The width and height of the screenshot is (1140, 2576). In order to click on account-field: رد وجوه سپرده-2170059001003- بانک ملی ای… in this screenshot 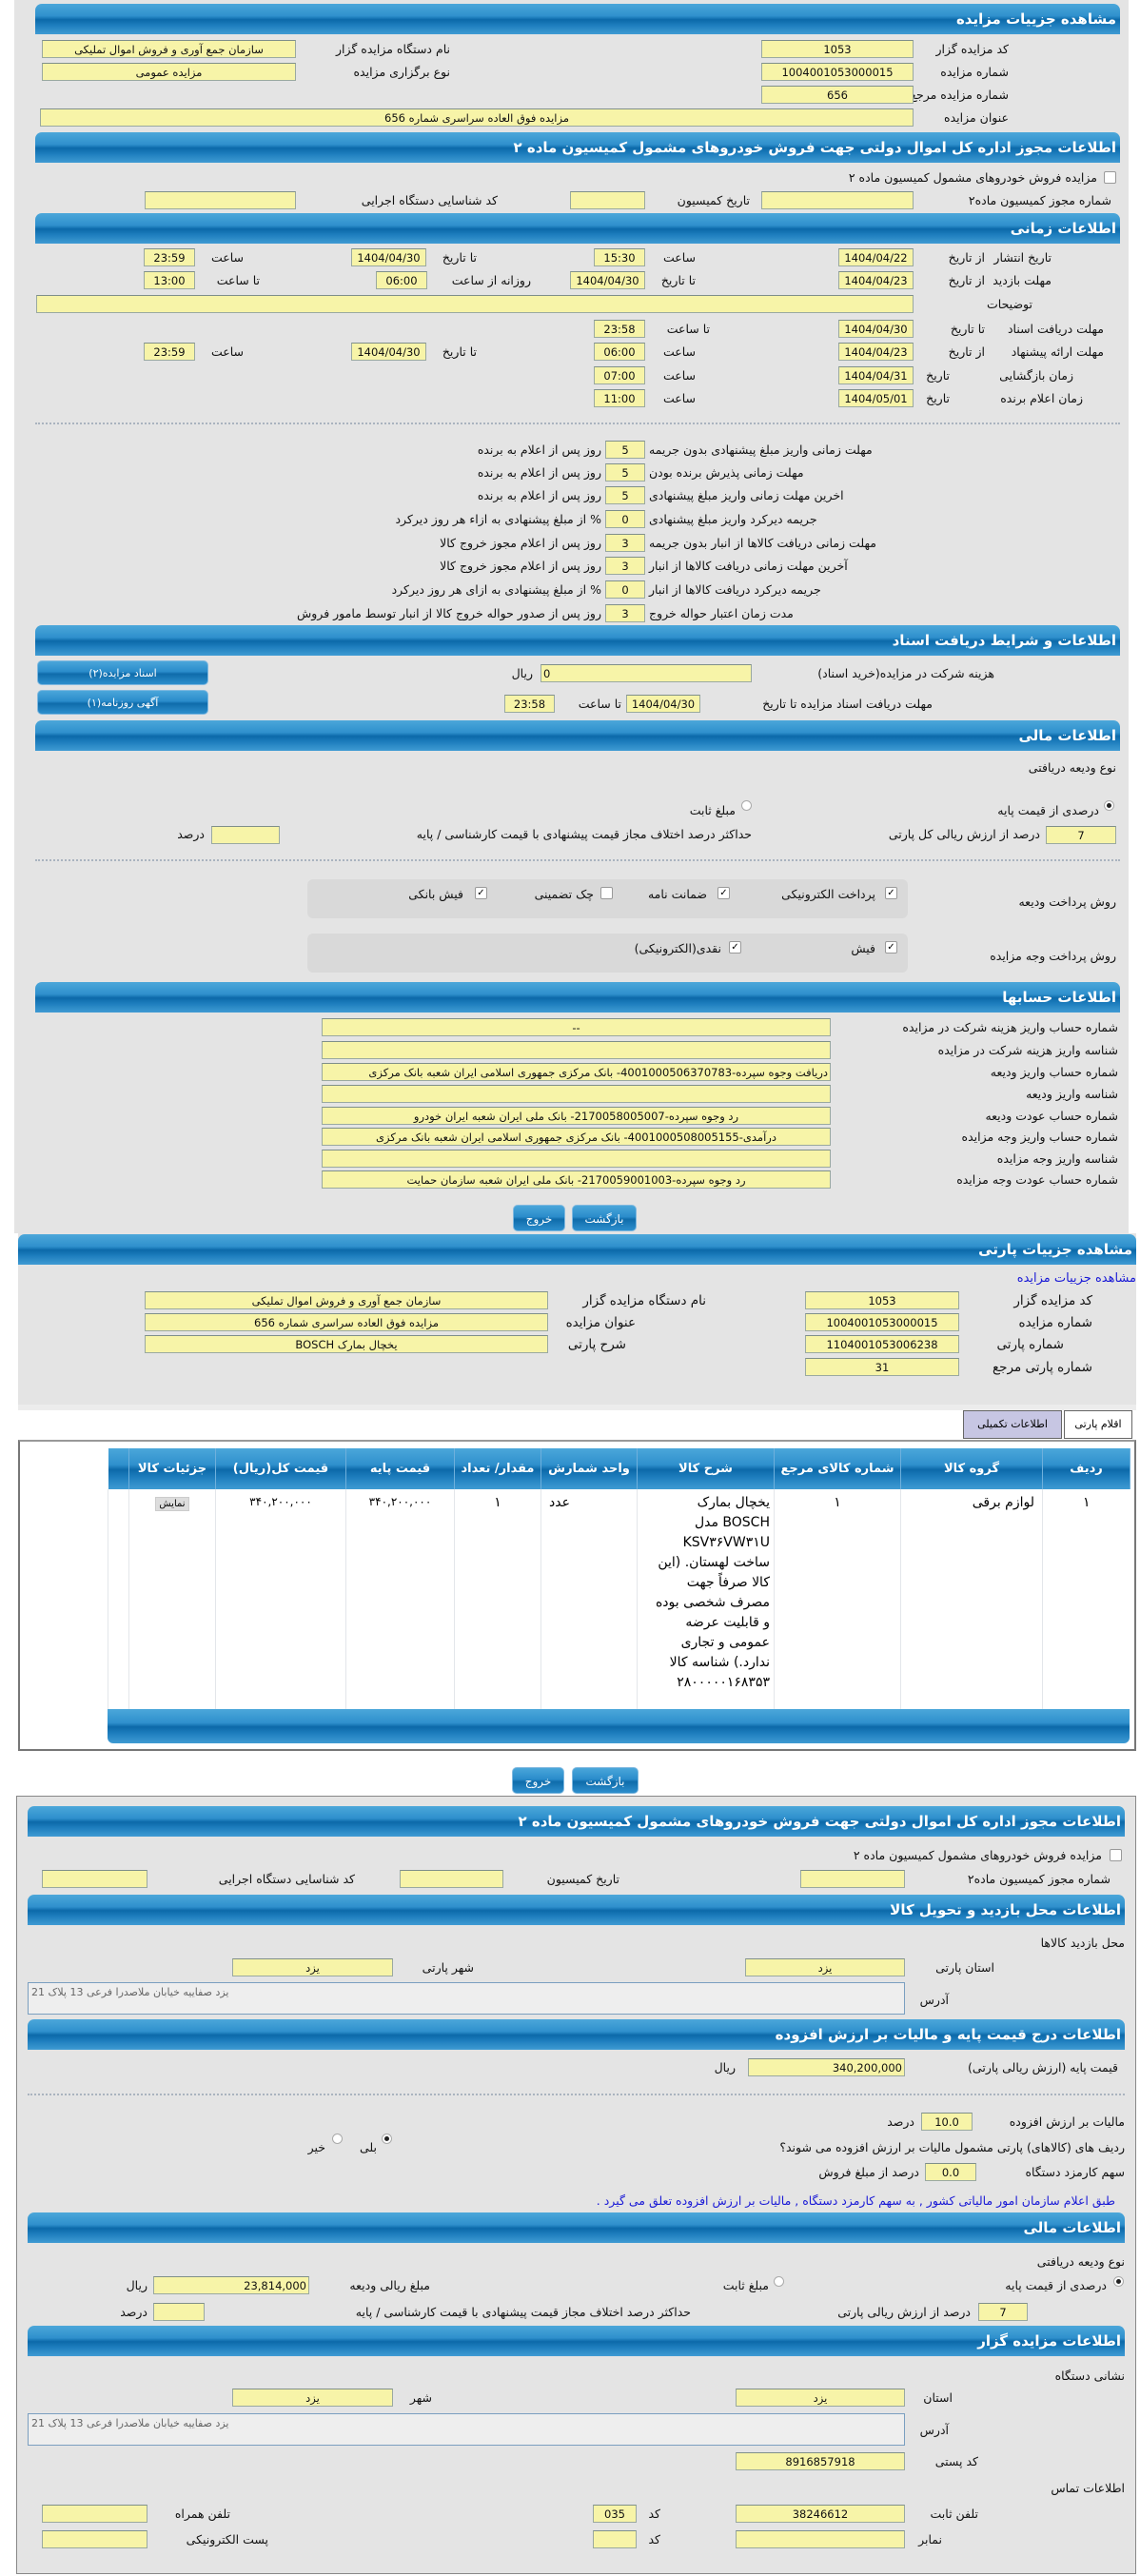, I will do `click(576, 1179)`.